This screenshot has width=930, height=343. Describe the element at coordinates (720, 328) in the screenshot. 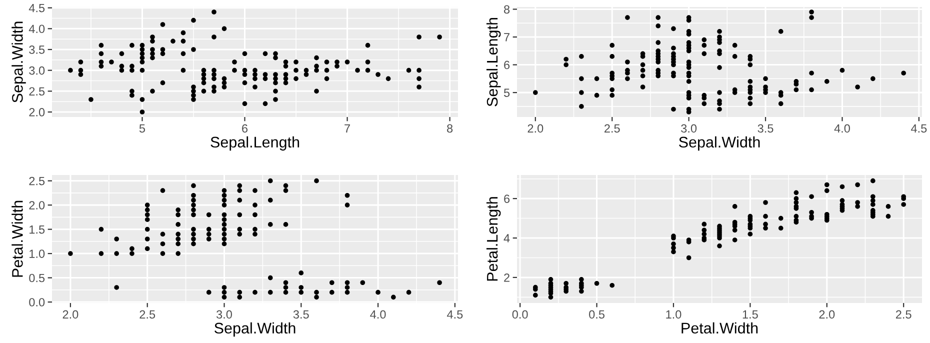

I see `x-axis-title: Petal.Width` at that location.